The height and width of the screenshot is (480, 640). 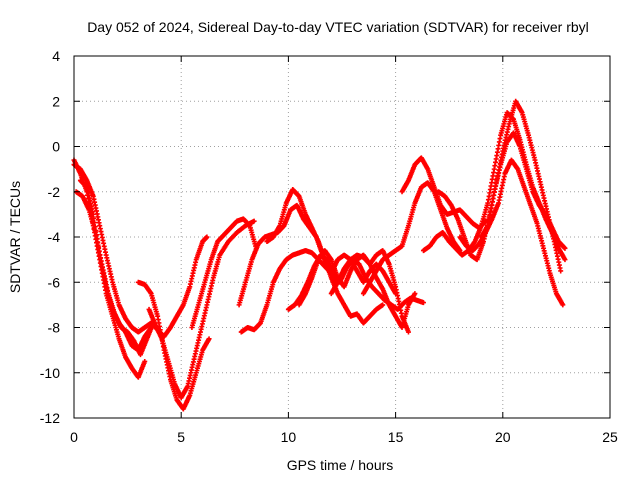 What do you see at coordinates (503, 437) in the screenshot?
I see `x-tick-label: 20` at bounding box center [503, 437].